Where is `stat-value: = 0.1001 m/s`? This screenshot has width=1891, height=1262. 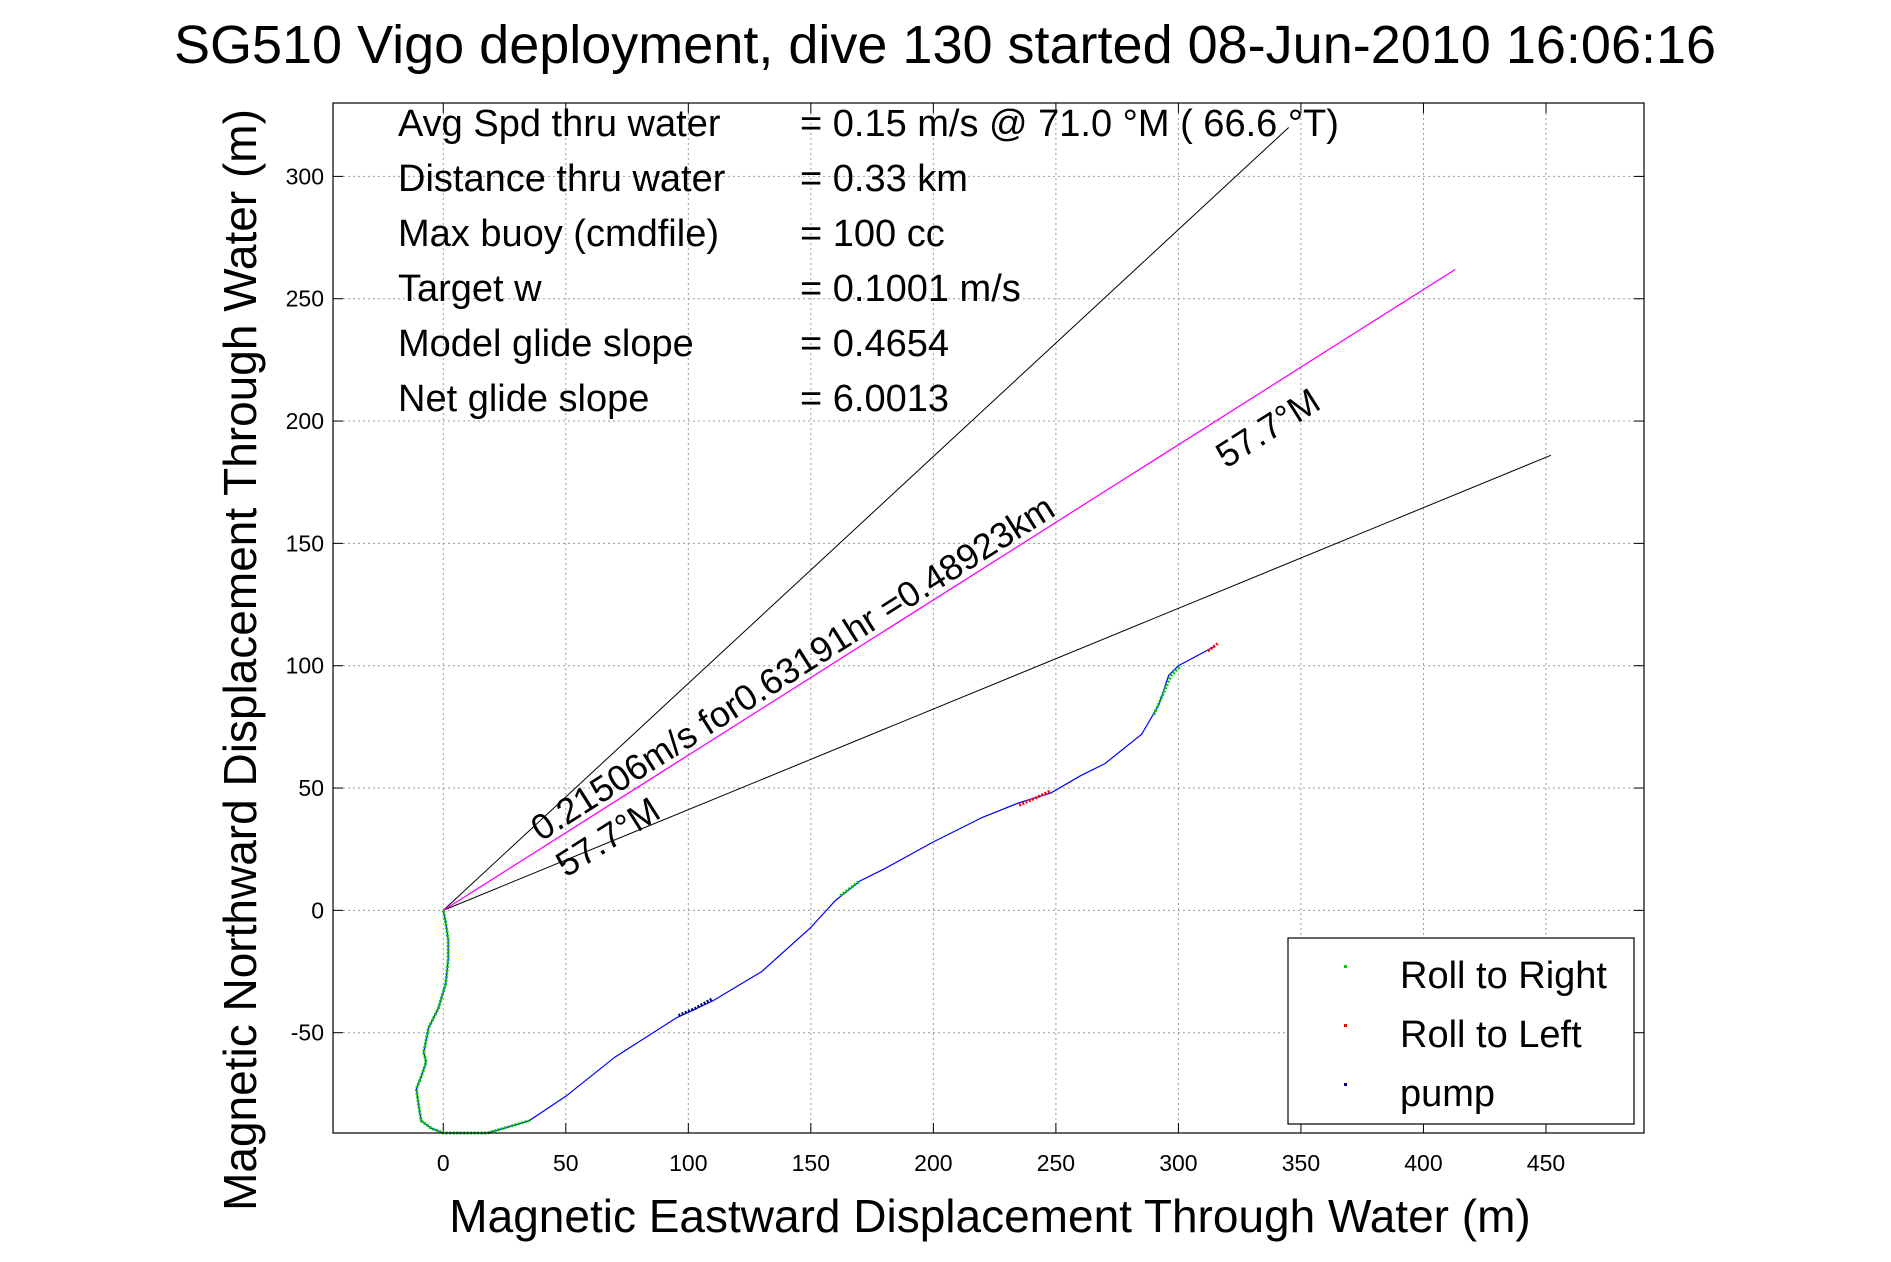
stat-value: = 0.1001 m/s is located at coordinates (910, 289).